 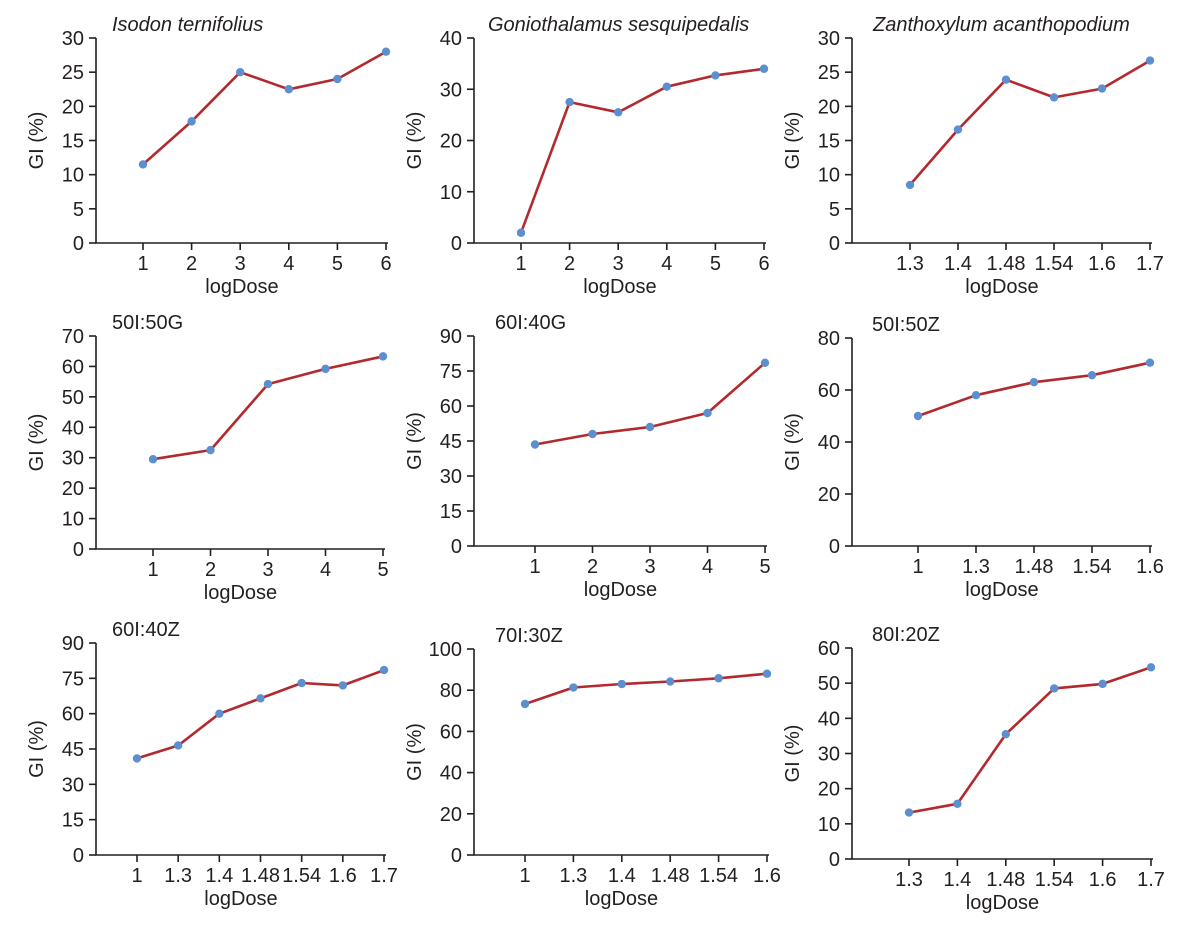 What do you see at coordinates (147, 323) in the screenshot?
I see `chart-title: 50I:50G` at bounding box center [147, 323].